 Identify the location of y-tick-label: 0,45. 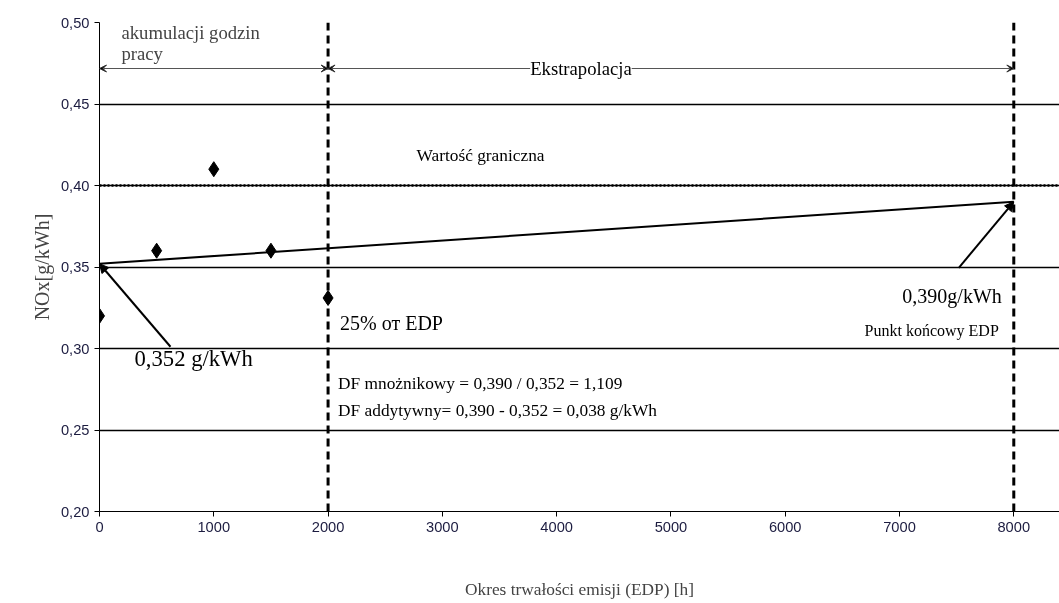
(75, 104).